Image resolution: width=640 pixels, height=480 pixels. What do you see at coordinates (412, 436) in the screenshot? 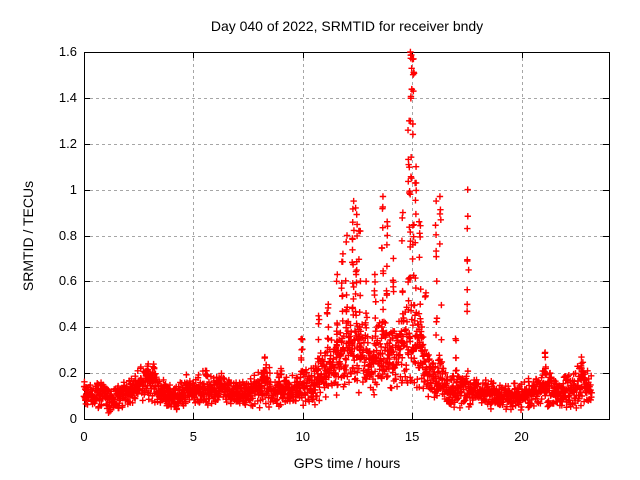
I see `x-tick-label: 15` at bounding box center [412, 436].